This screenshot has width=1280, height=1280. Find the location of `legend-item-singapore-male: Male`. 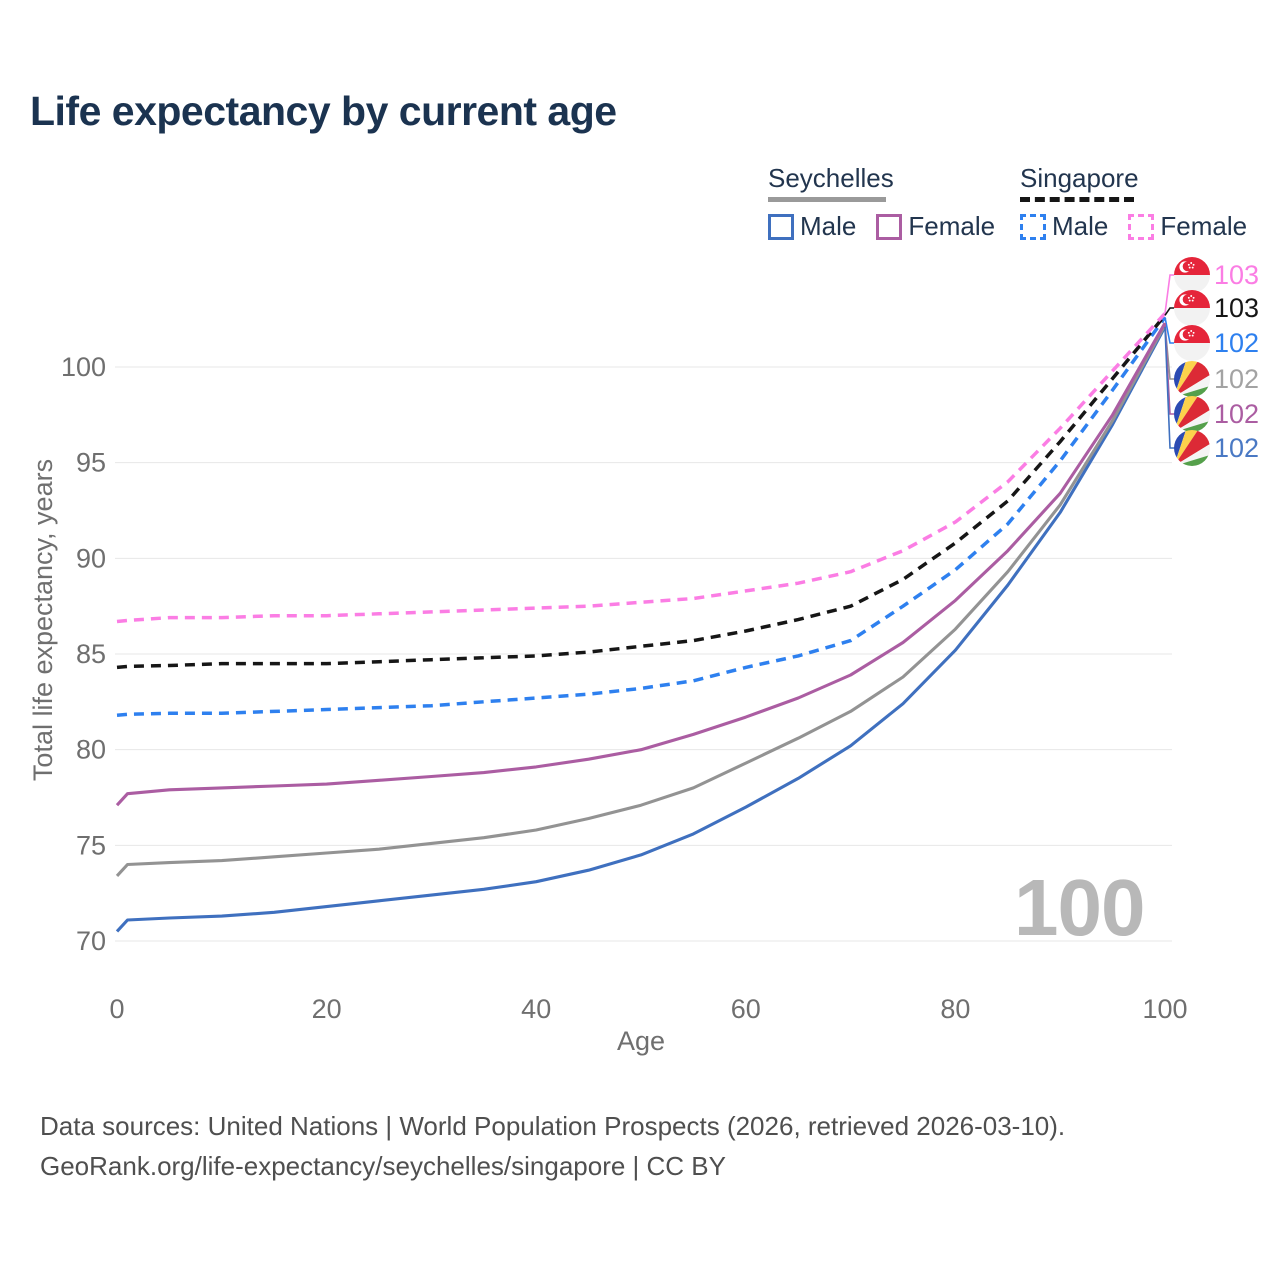

legend-item-singapore-male: Male is located at coordinates (1064, 226).